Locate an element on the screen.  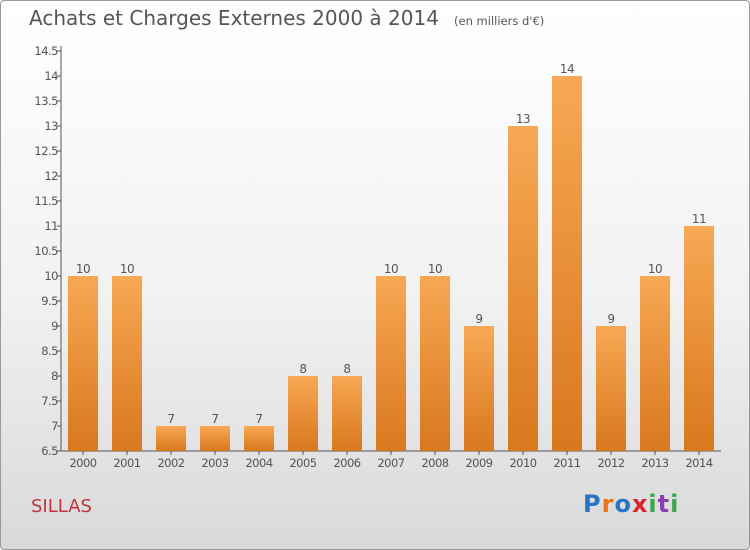
x-tick-label: 2014 is located at coordinates (698, 463).